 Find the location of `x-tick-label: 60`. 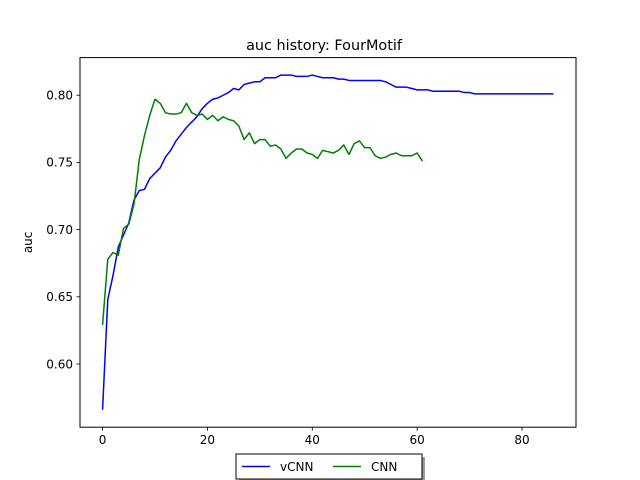

x-tick-label: 60 is located at coordinates (416, 440).